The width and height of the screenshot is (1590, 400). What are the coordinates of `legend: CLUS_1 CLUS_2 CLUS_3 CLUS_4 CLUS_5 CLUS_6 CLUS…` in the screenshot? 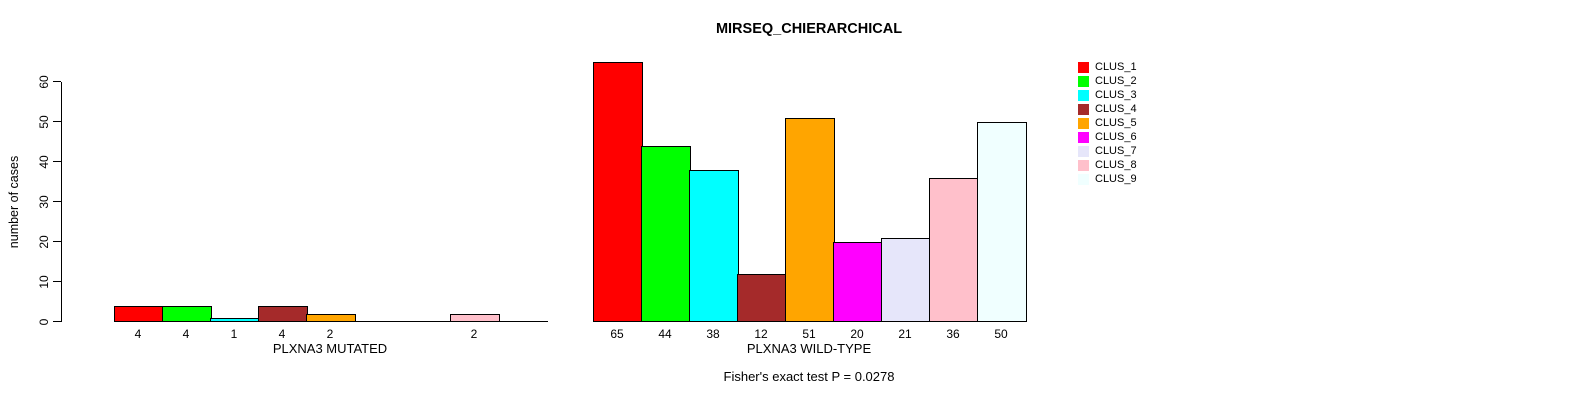 It's located at (1107, 123).